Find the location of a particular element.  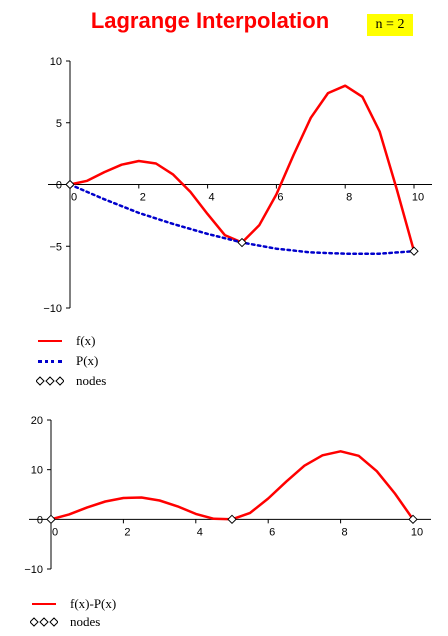

legend-item-nodes-2: nodes is located at coordinates (65, 622).